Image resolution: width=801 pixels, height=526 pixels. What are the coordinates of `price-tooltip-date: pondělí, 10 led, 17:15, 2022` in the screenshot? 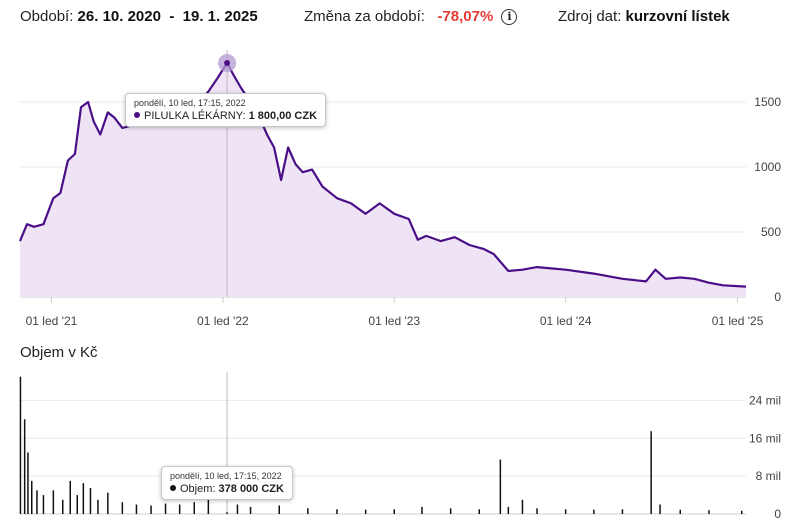 It's located at (190, 103).